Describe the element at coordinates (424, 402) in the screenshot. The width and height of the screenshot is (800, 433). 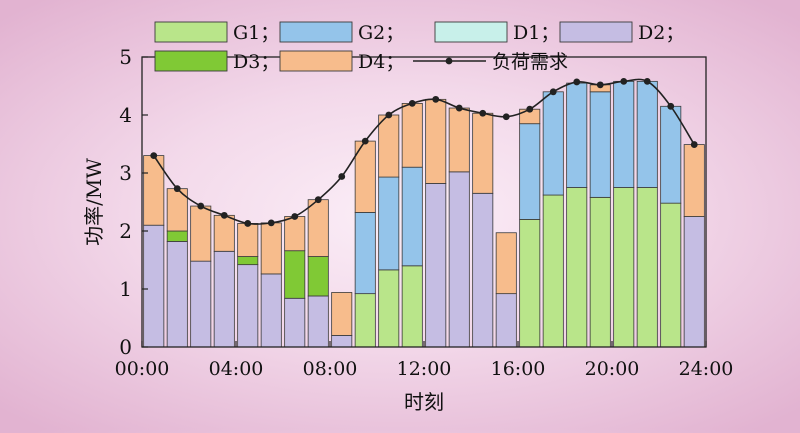
I see `x-axis-label: 时刻` at that location.